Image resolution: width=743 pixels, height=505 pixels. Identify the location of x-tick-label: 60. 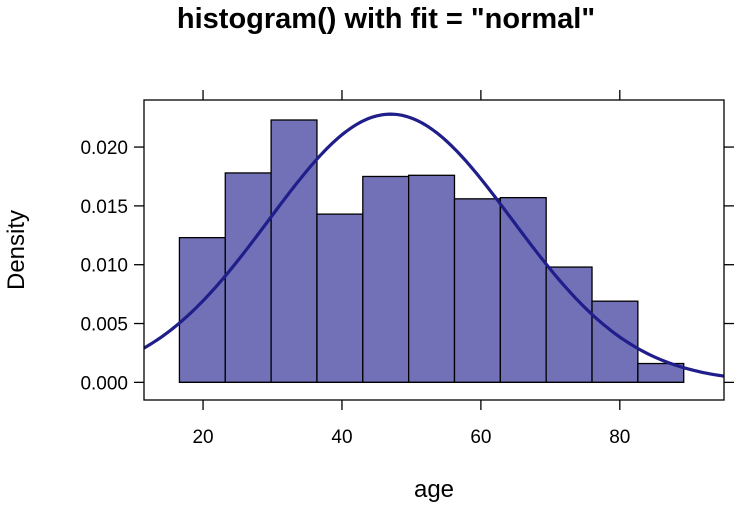
(480, 437).